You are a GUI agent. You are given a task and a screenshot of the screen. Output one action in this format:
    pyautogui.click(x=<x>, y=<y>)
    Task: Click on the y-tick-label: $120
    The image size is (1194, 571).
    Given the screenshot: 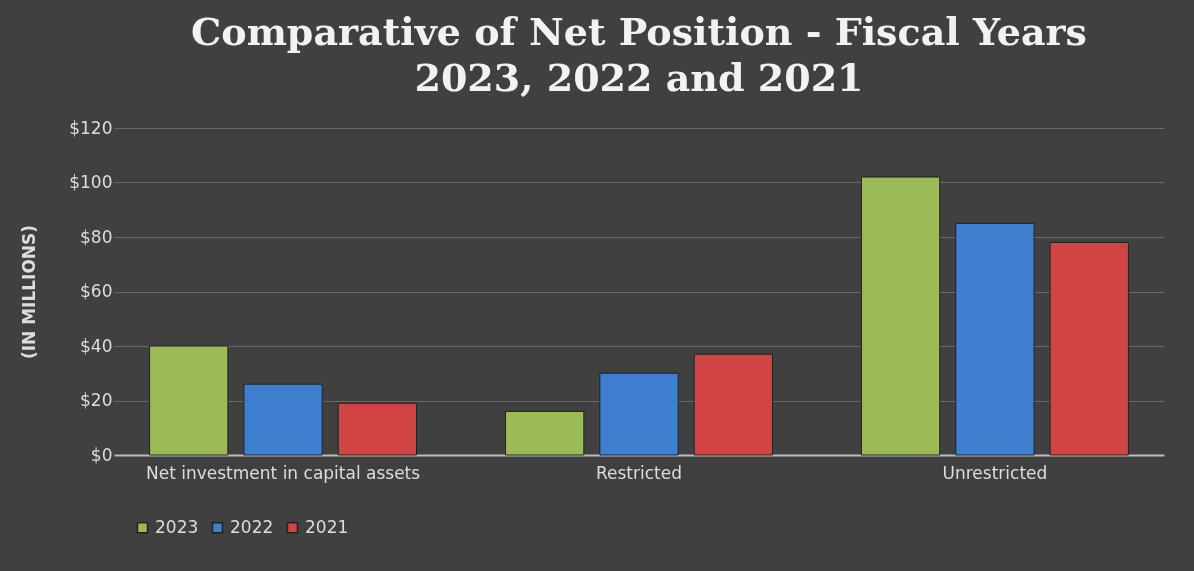 What is the action you would take?
    pyautogui.click(x=91, y=127)
    